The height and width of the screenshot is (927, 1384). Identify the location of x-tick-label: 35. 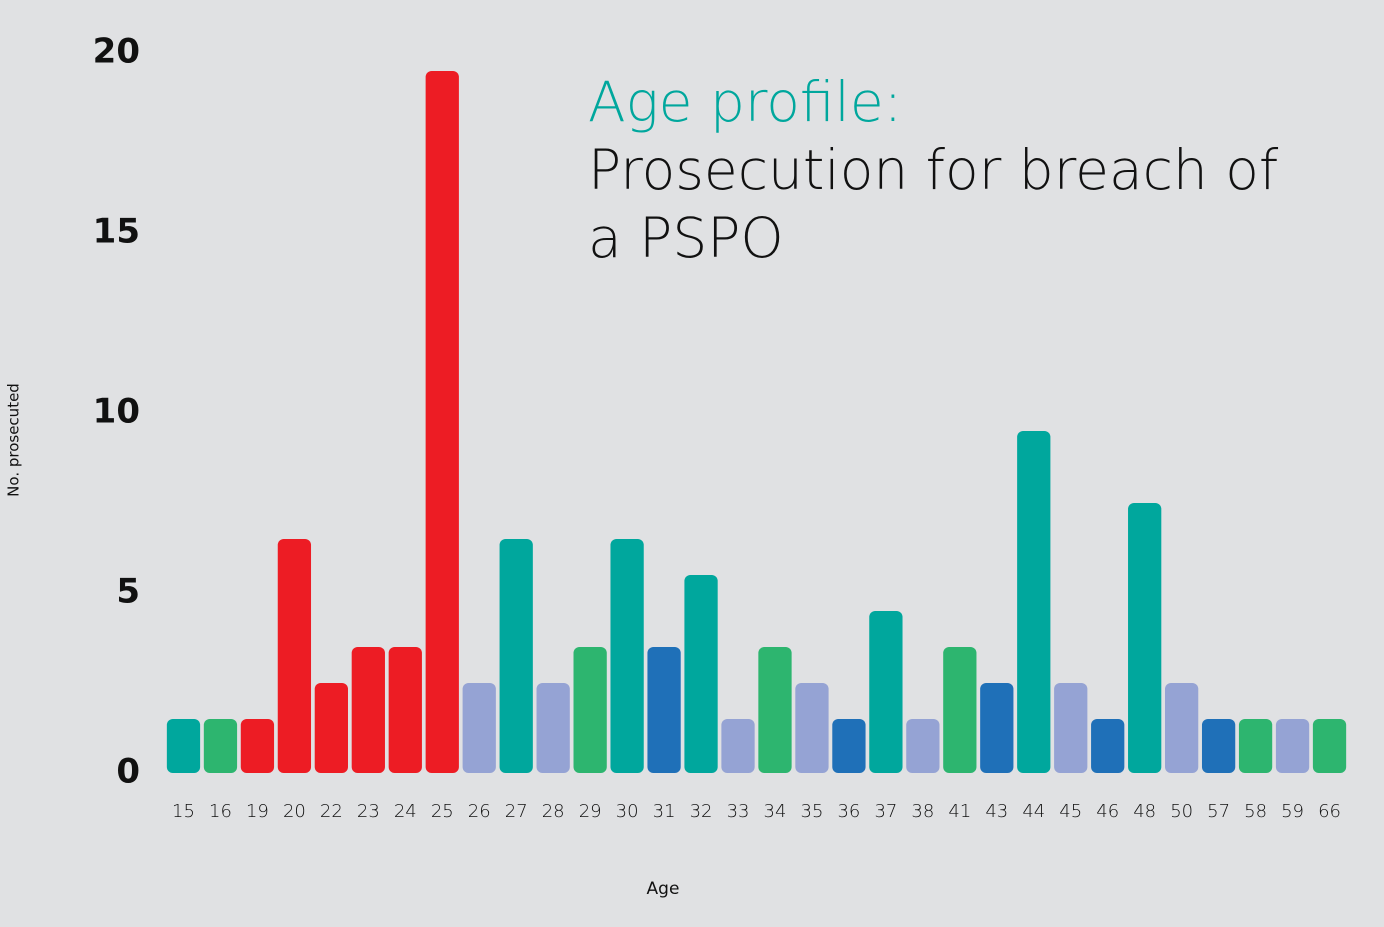
(812, 811).